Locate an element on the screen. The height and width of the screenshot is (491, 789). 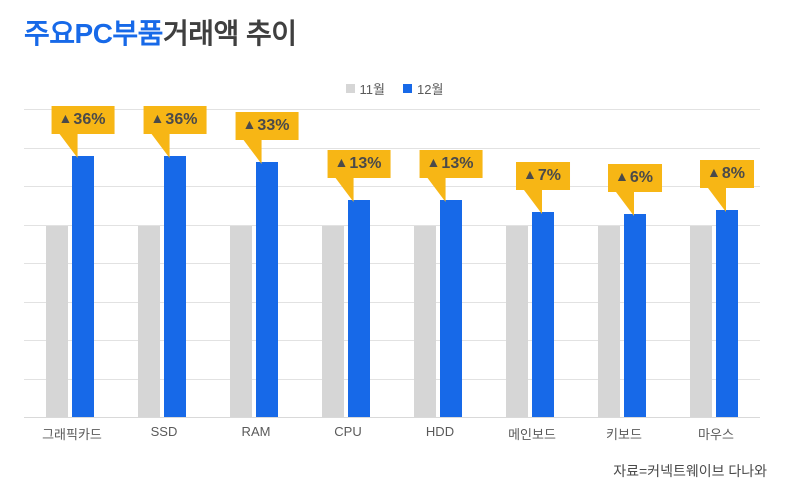
data-label-callout: ▲7% is located at coordinates (543, 188).